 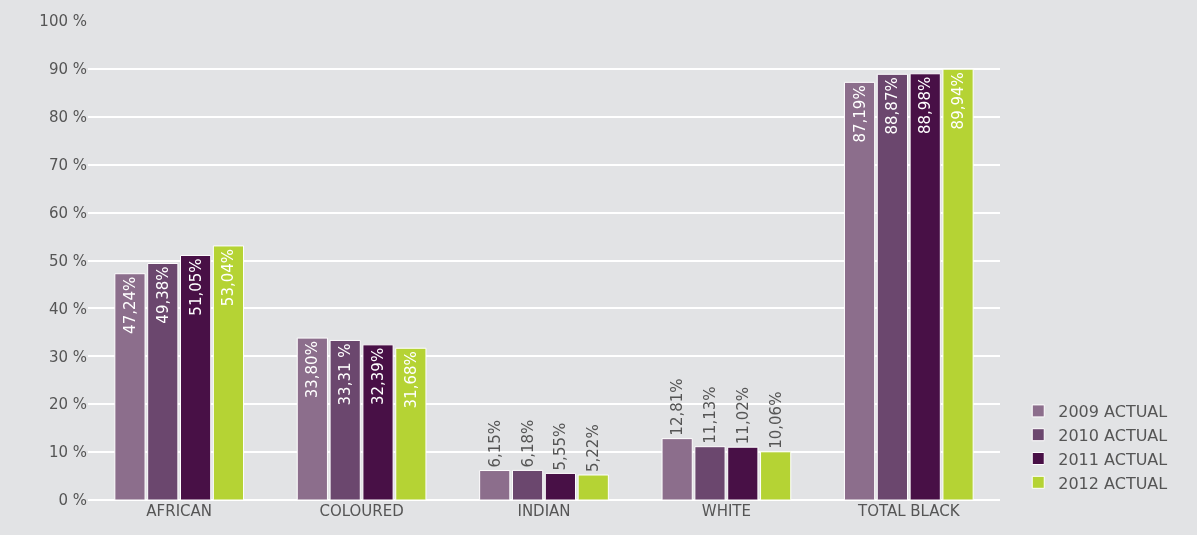 I want to click on data-label: 5,22%, so click(x=593, y=448).